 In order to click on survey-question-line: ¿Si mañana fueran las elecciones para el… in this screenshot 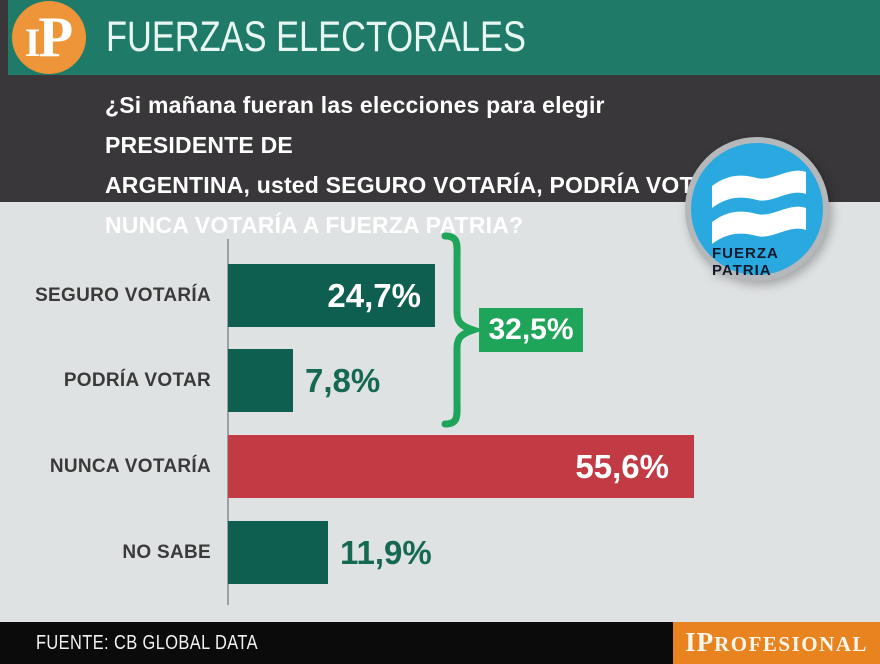, I will do `click(355, 125)`.